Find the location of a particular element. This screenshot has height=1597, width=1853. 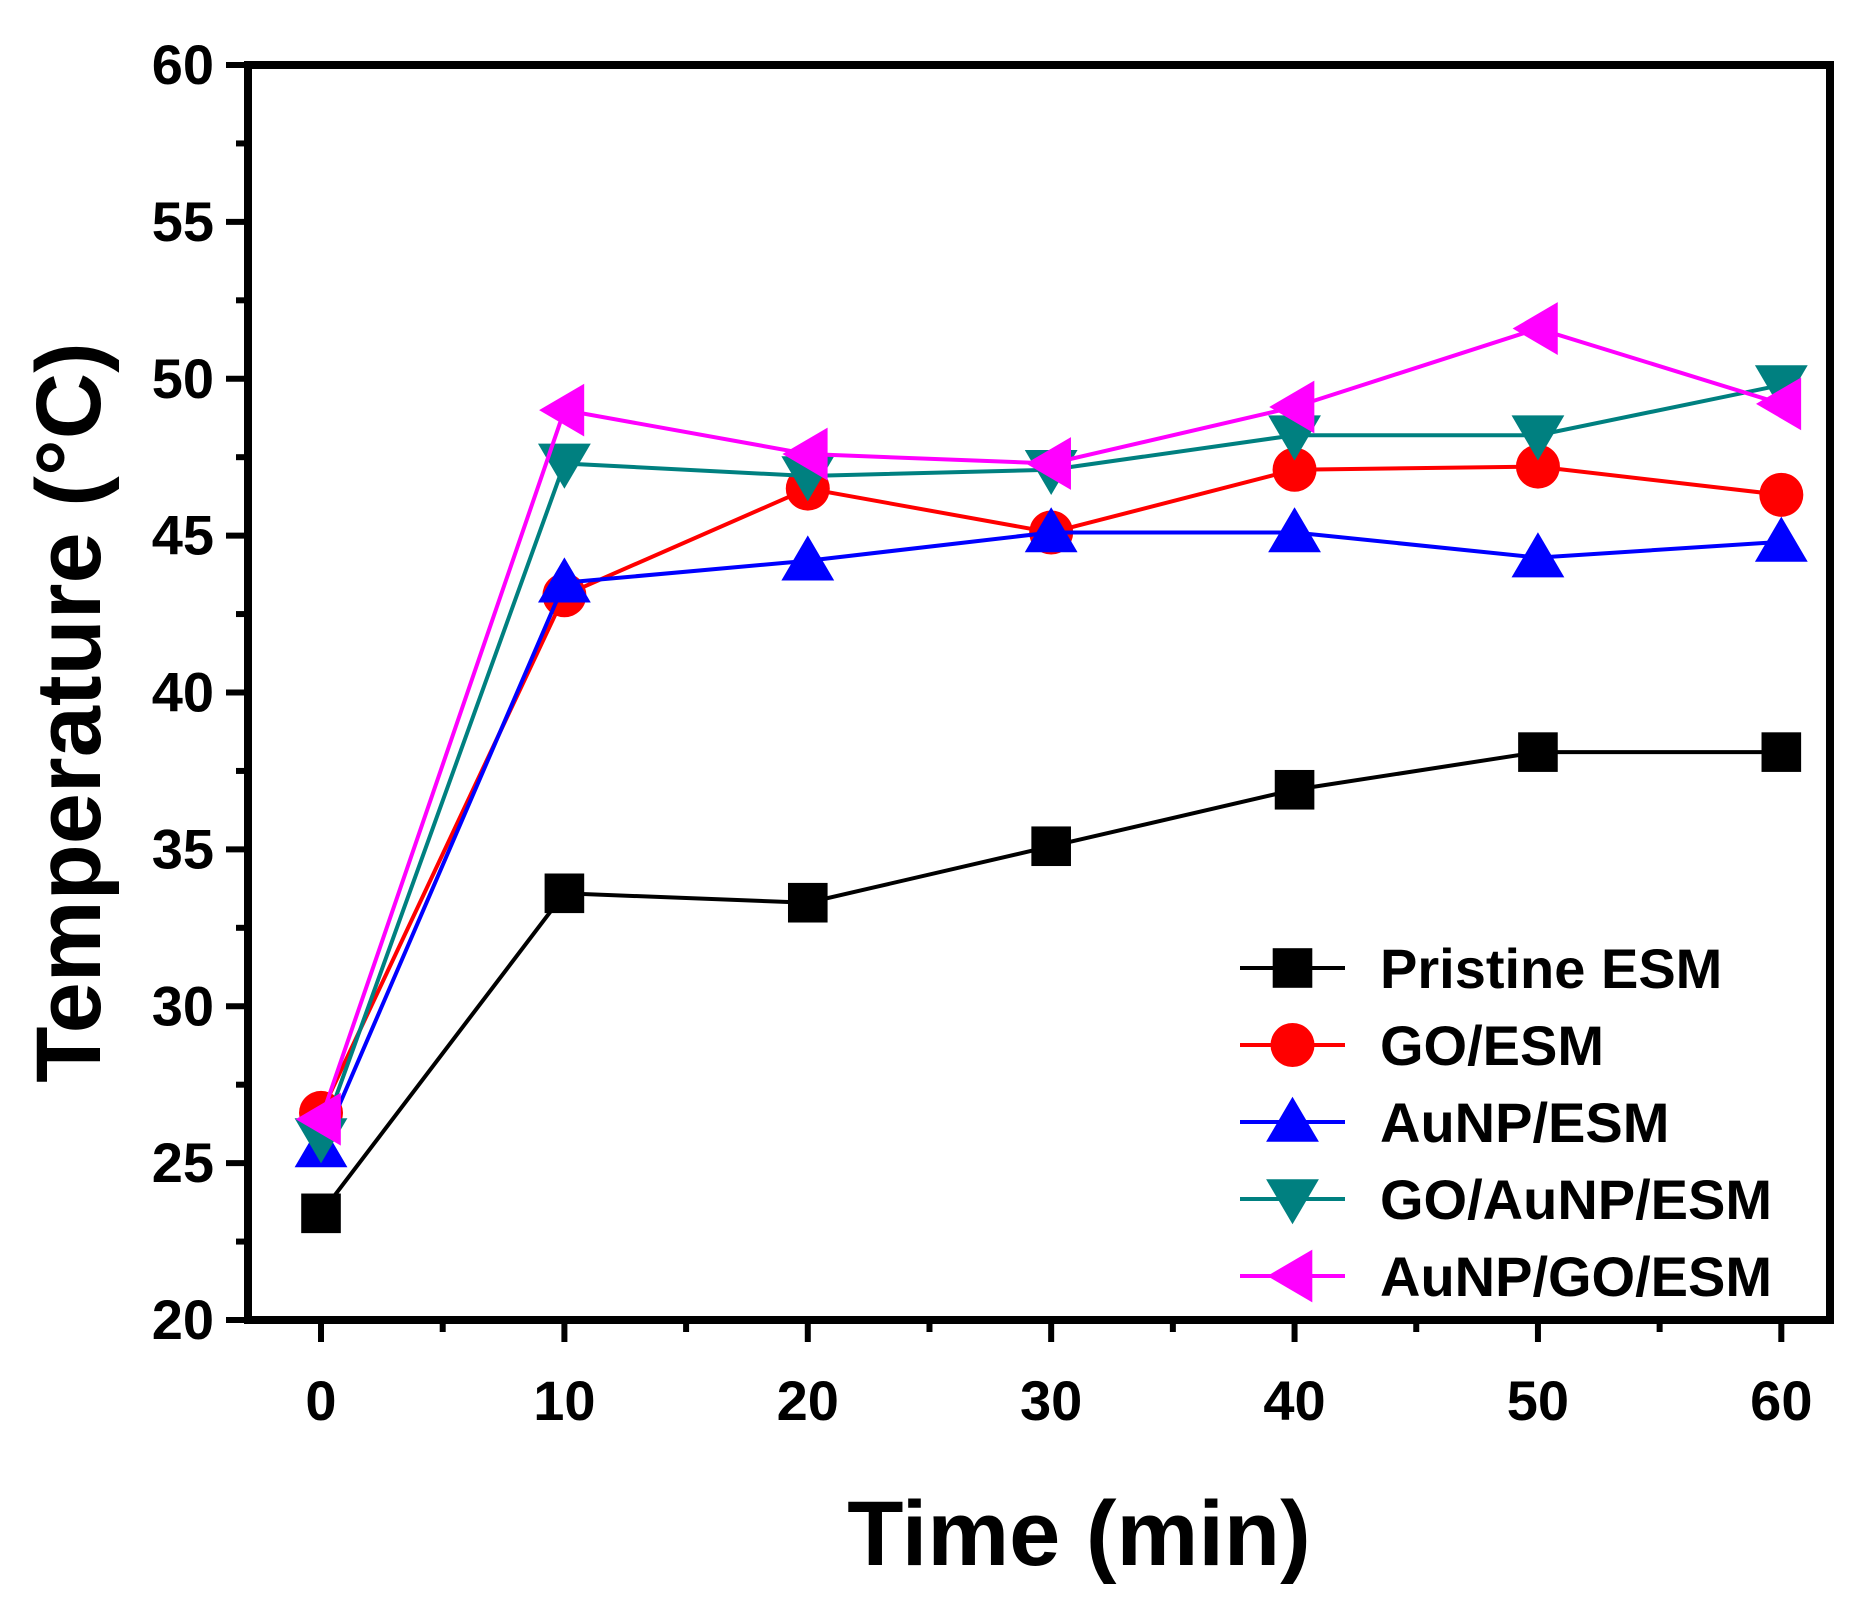

x-tick-label: 60 is located at coordinates (1781, 1400).